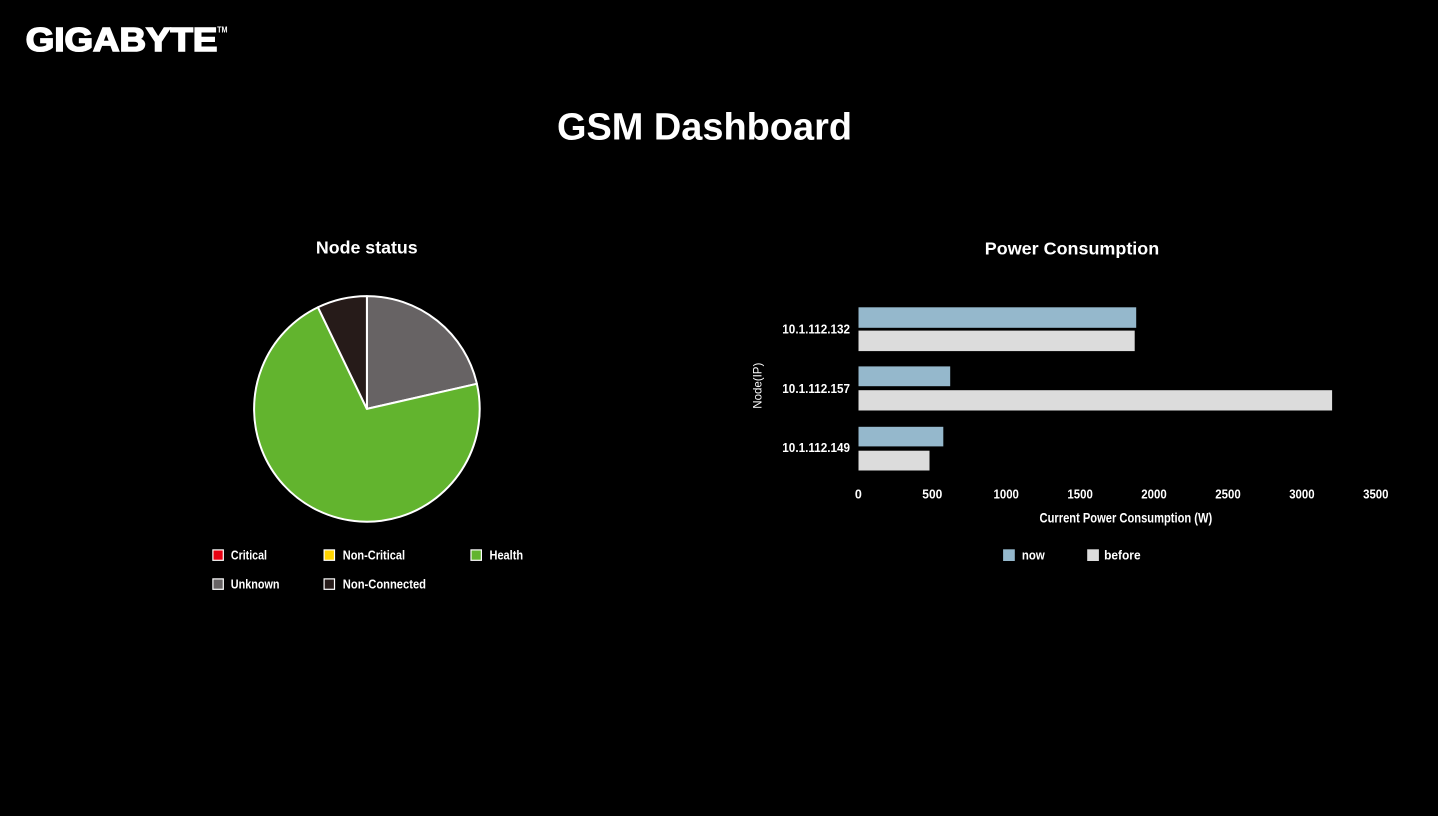  I want to click on svg-text: 2500, so click(1227, 495).